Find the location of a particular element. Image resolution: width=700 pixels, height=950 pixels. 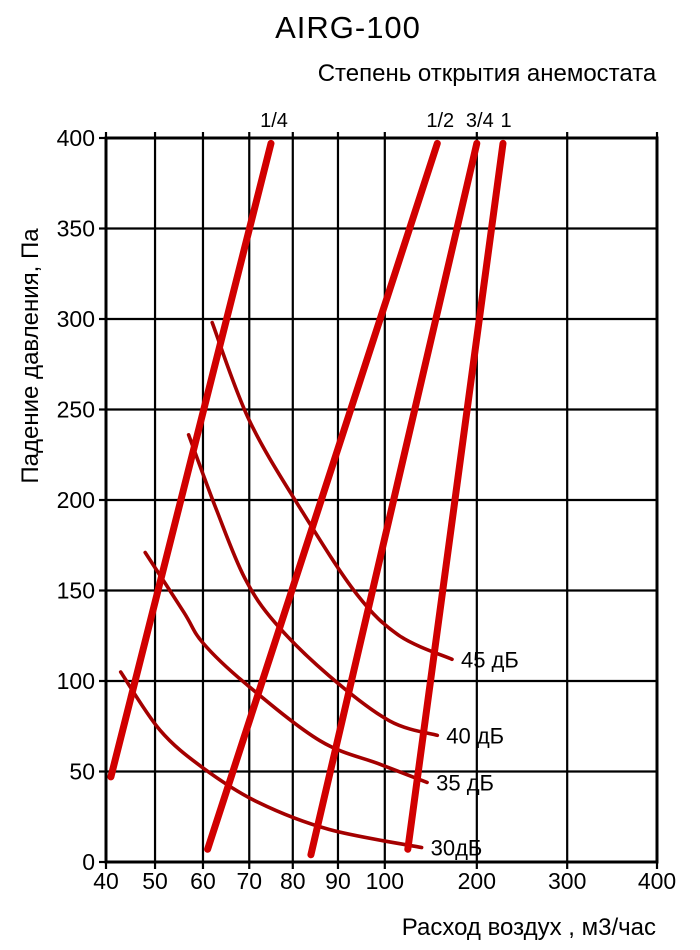

x-tick-label-100: 100 is located at coordinates (385, 881).